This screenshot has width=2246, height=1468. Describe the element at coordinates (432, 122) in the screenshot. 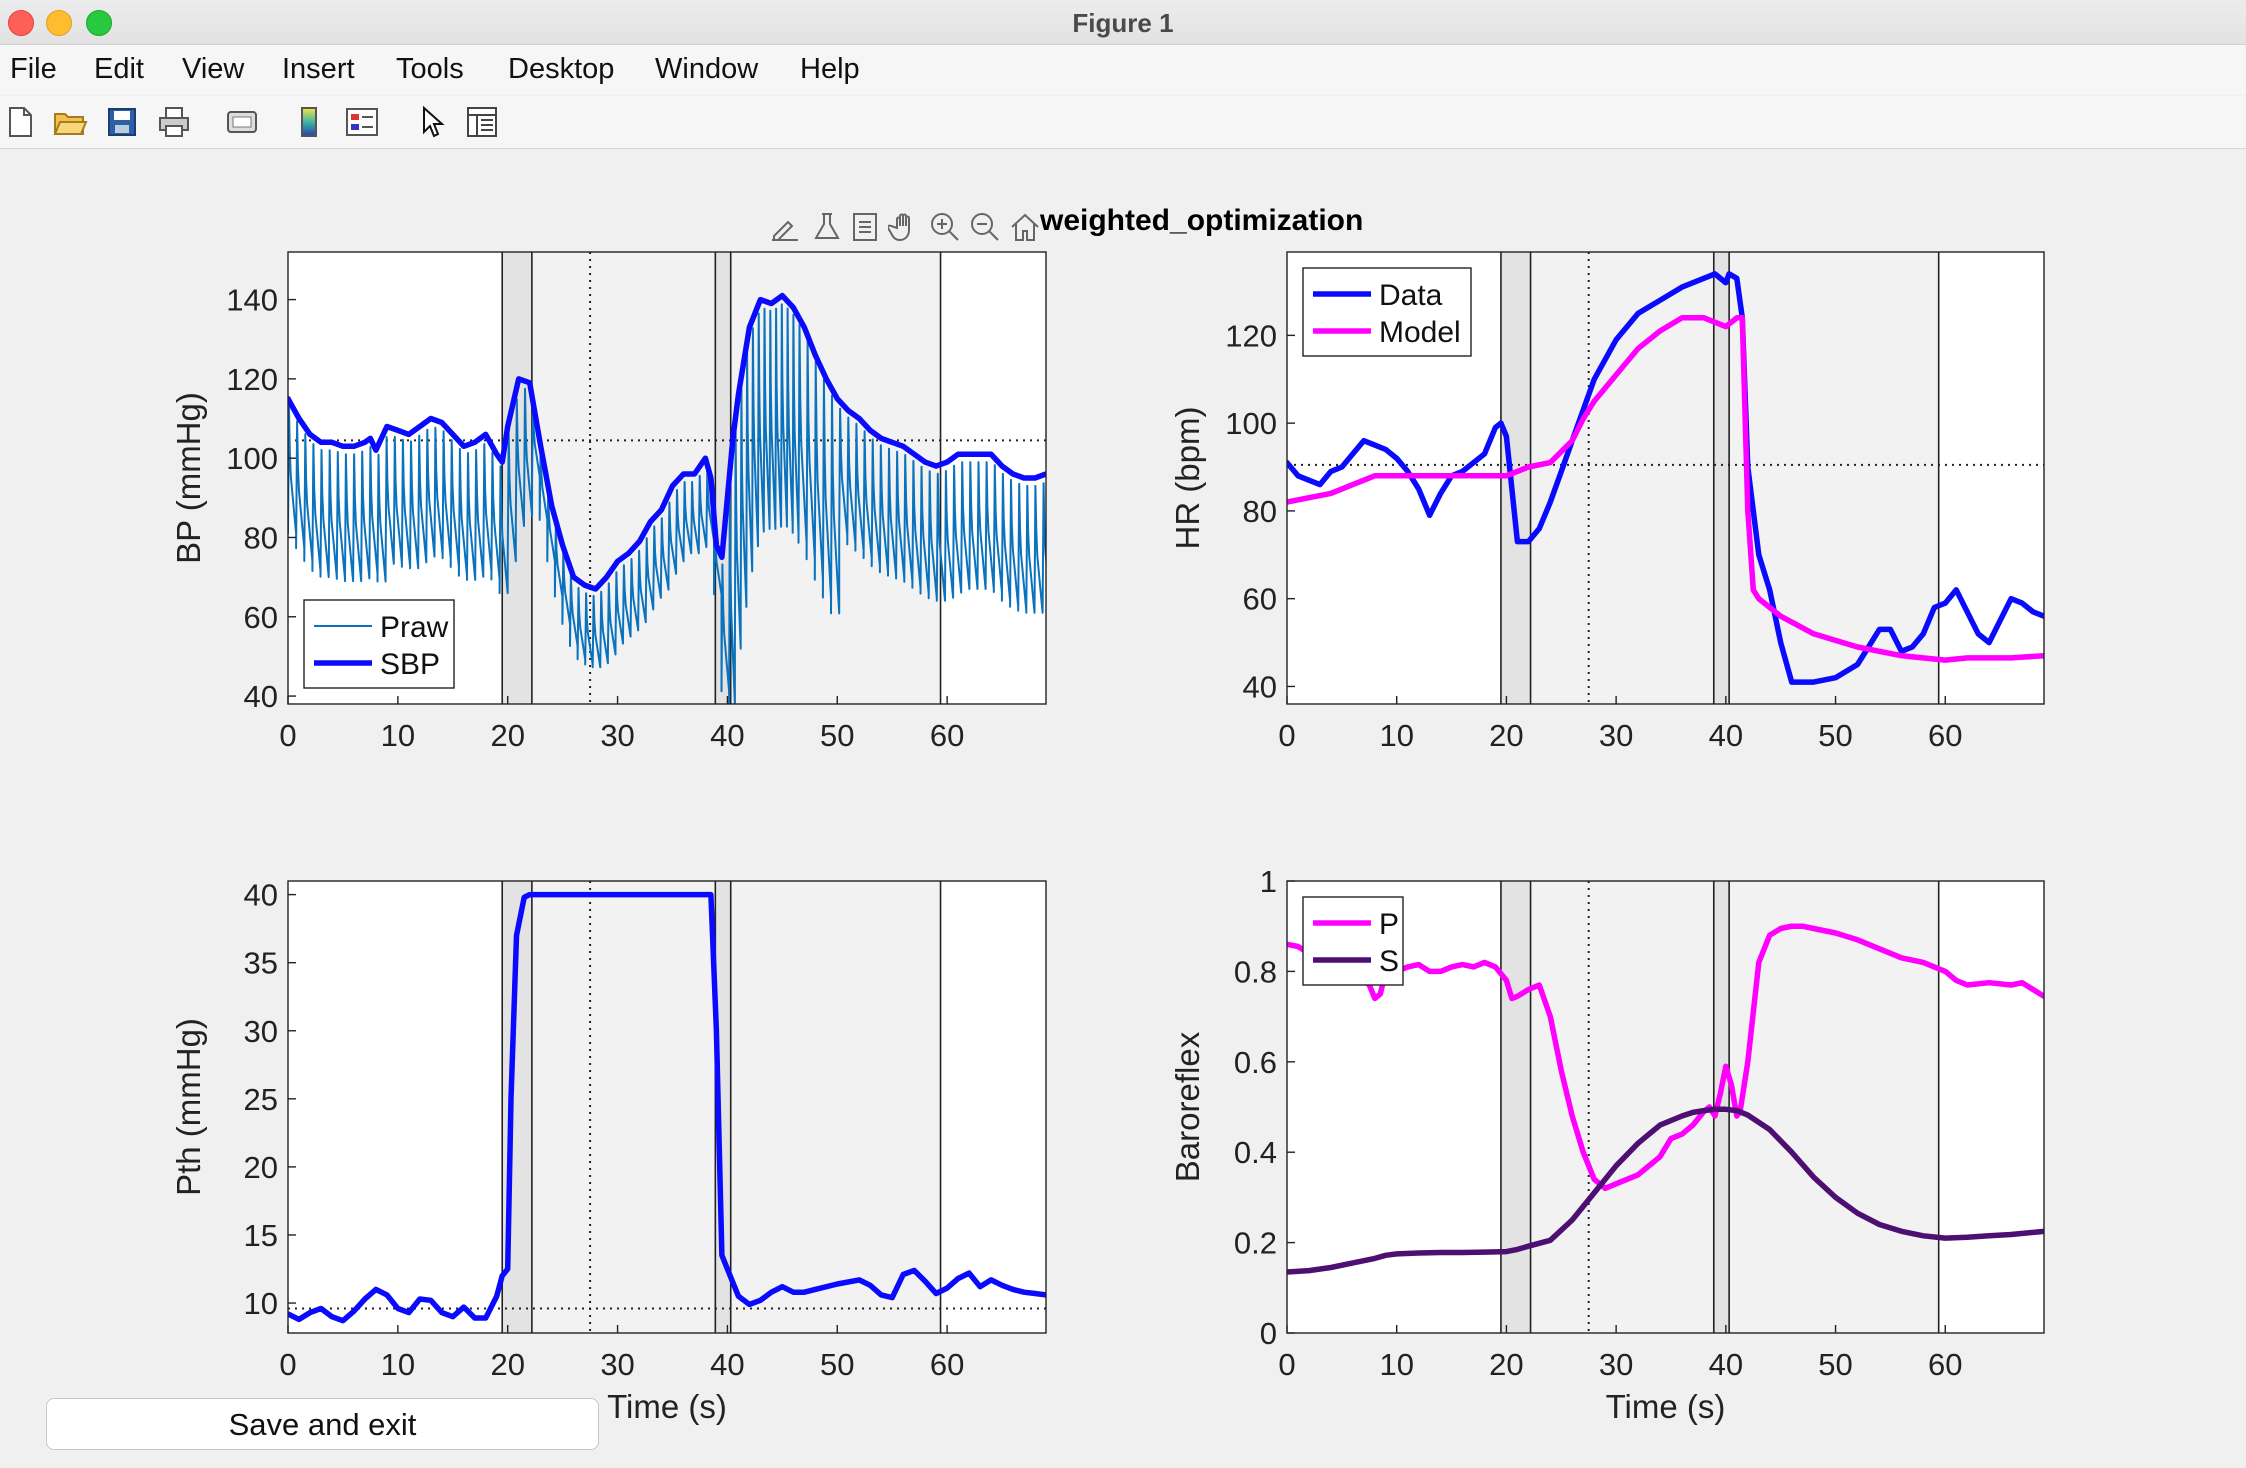

I see `pointer-icon` at that location.